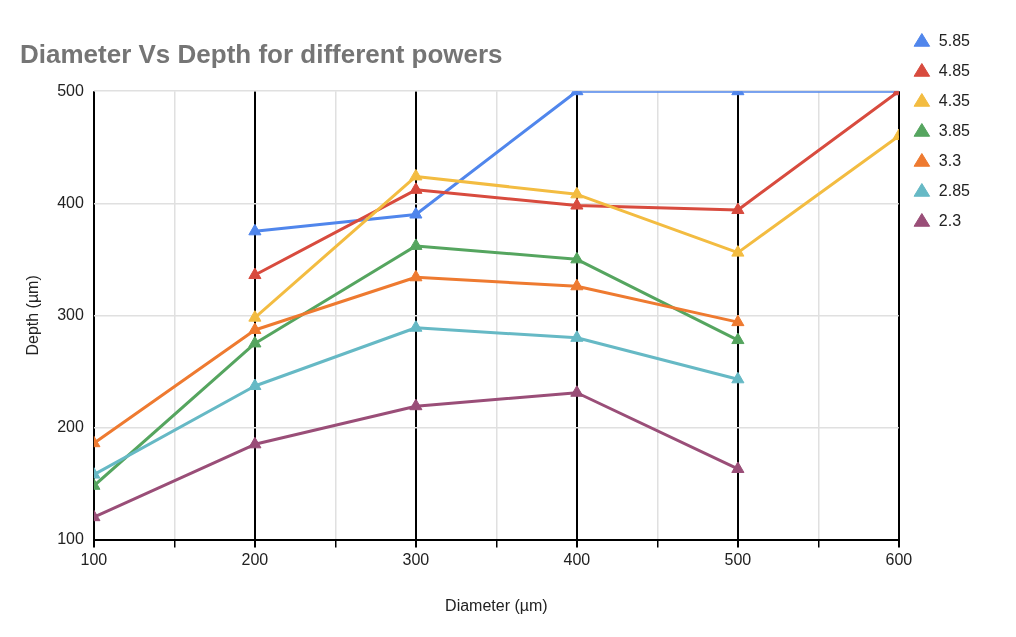 Image resolution: width=1016 pixels, height=637 pixels. Describe the element at coordinates (950, 221) in the screenshot. I see `legend-label: 2.3` at that location.